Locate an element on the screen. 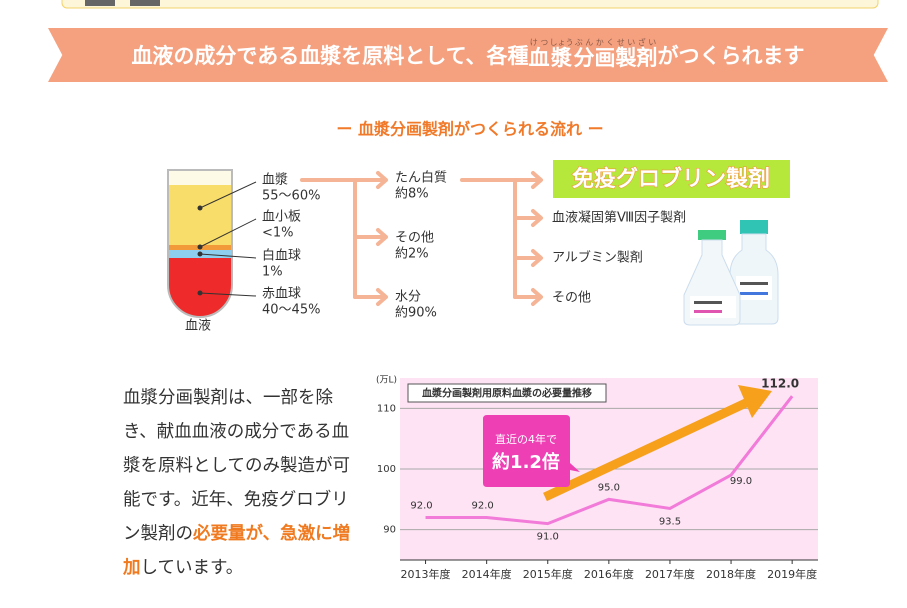  chart-title-box is located at coordinates (507, 393).